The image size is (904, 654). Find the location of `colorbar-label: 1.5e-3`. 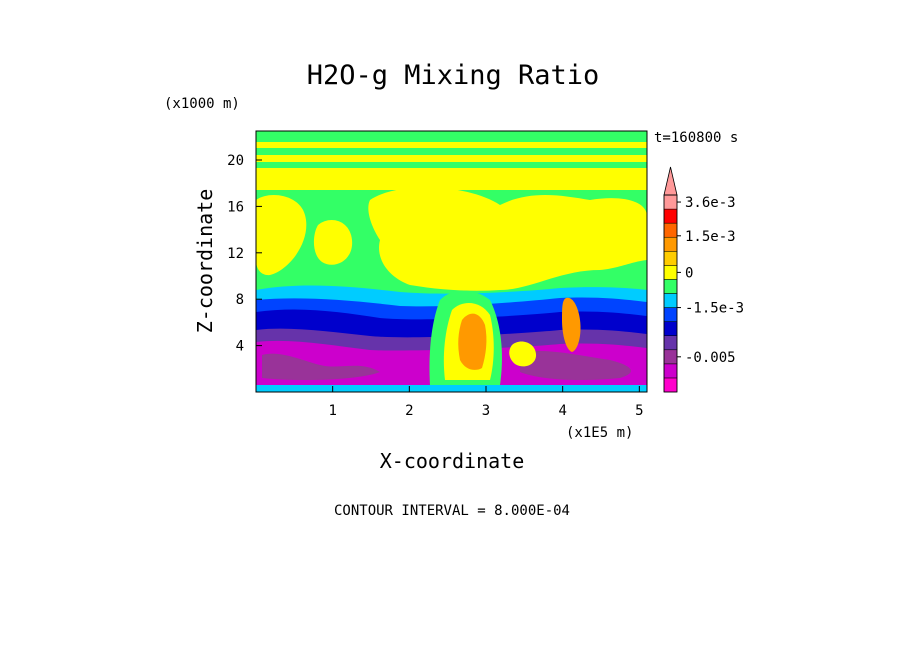

colorbar-label: 1.5e-3 is located at coordinates (710, 237).